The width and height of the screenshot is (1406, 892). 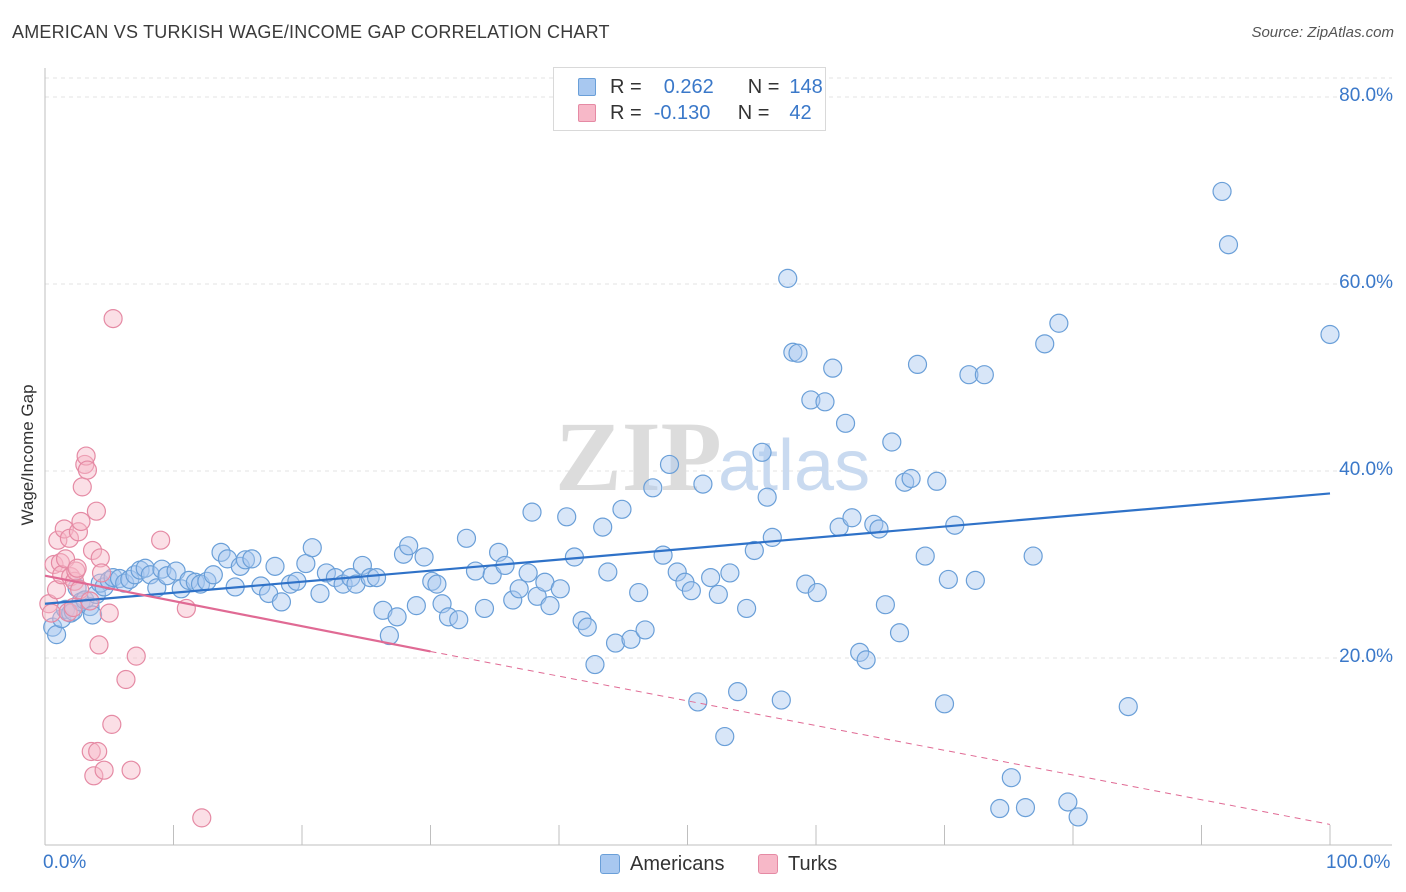 I want to click on trend-line-americans, so click(x=687, y=548).